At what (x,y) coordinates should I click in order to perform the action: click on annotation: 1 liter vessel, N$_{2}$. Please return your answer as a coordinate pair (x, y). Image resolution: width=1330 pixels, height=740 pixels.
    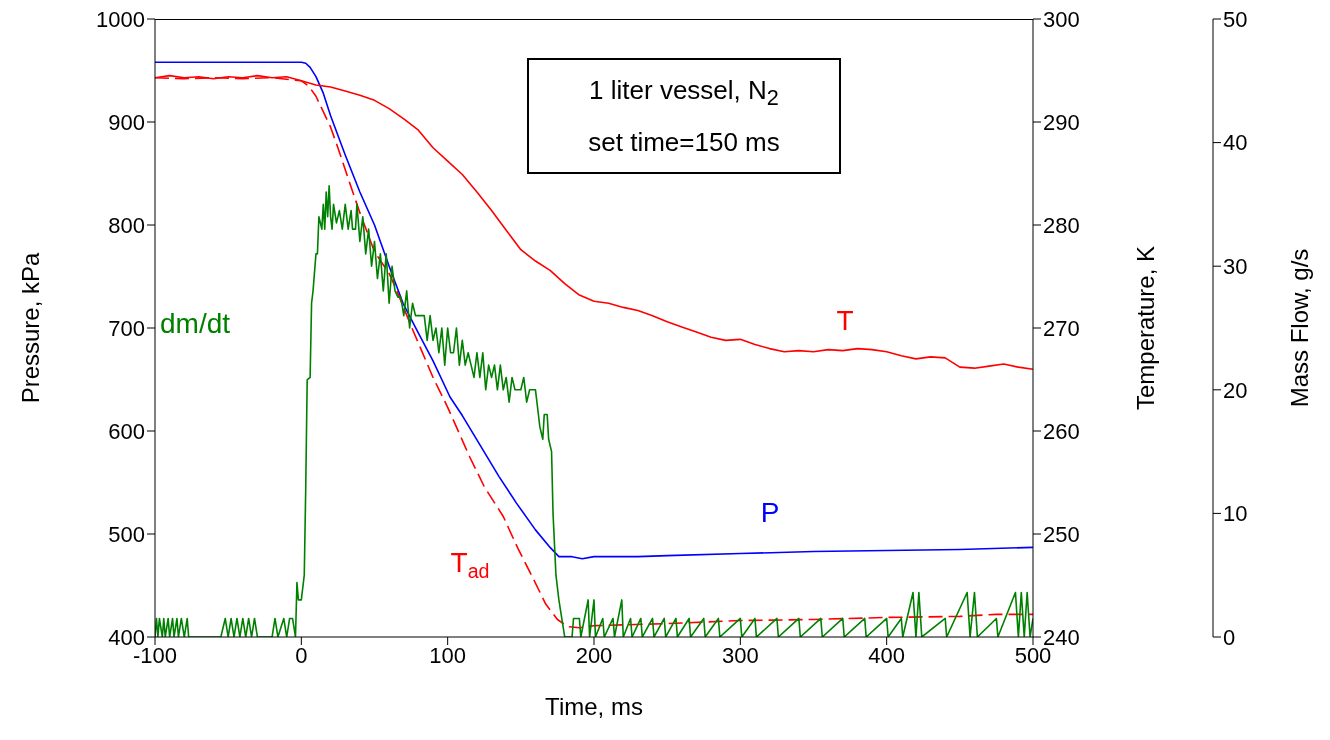
    Looking at the image, I should click on (684, 93).